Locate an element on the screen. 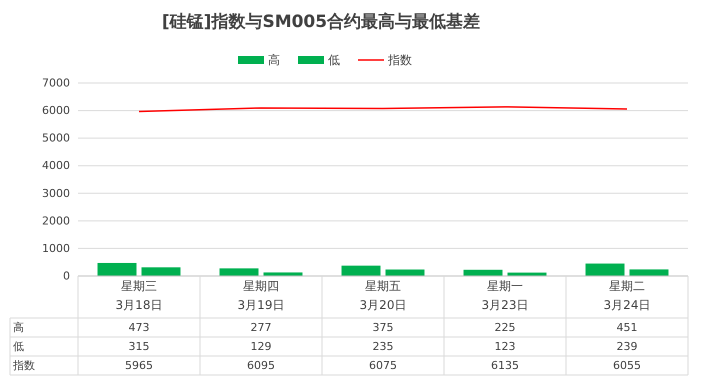 The image size is (702, 382). y-tick-label: 1000 is located at coordinates (56, 248).